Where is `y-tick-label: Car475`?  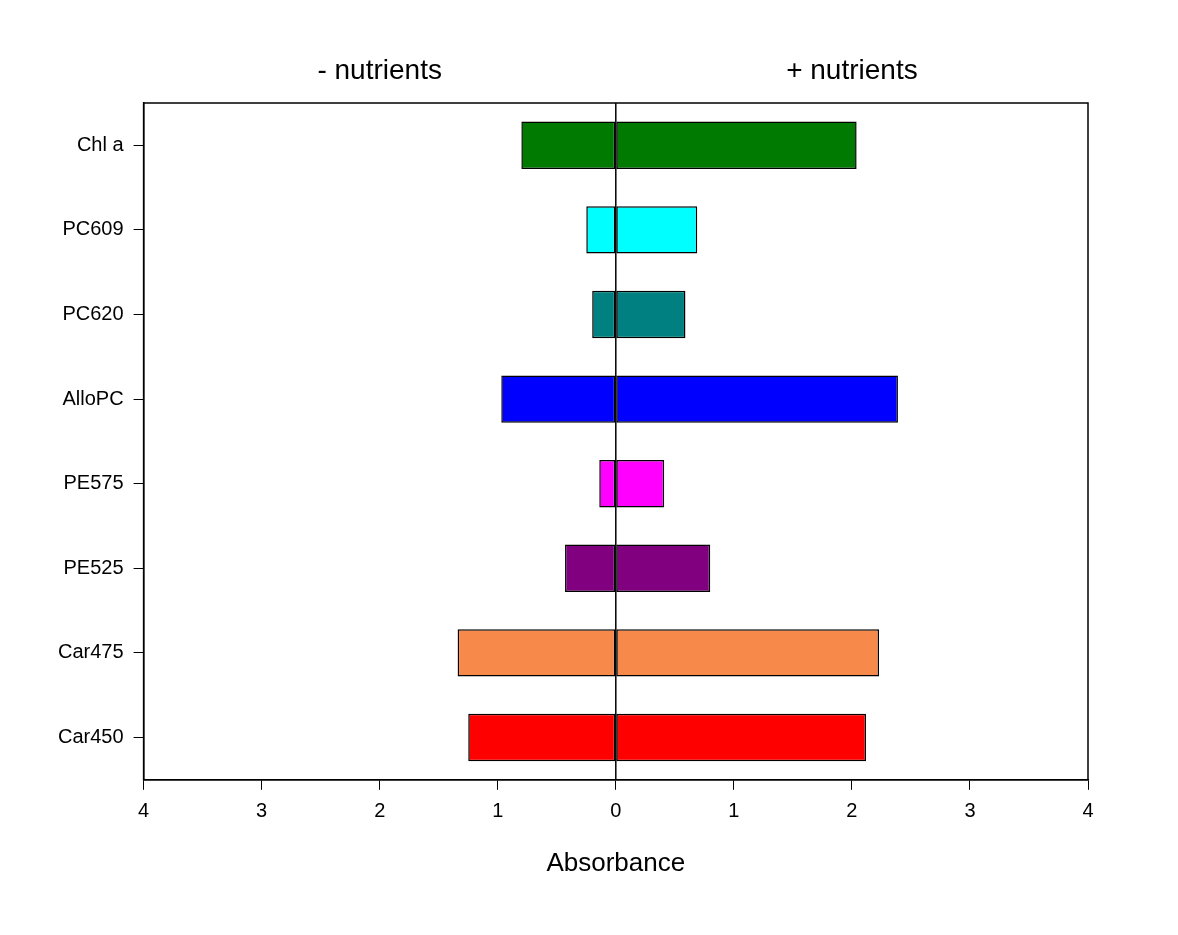
y-tick-label: Car475 is located at coordinates (90, 651).